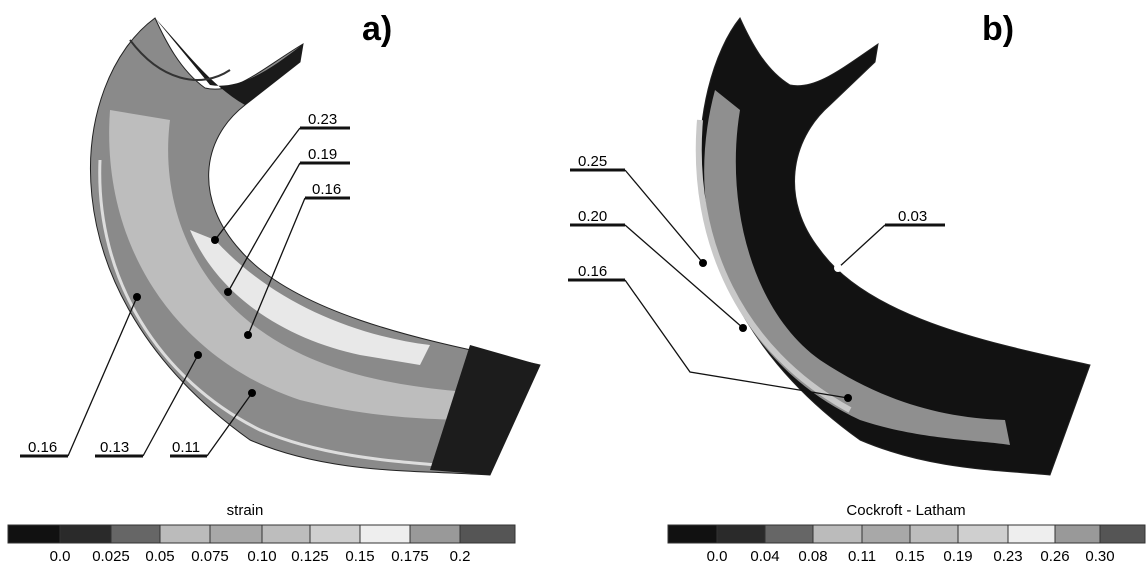  Describe the element at coordinates (114, 447) in the screenshot. I see `annotation: 0.13` at that location.